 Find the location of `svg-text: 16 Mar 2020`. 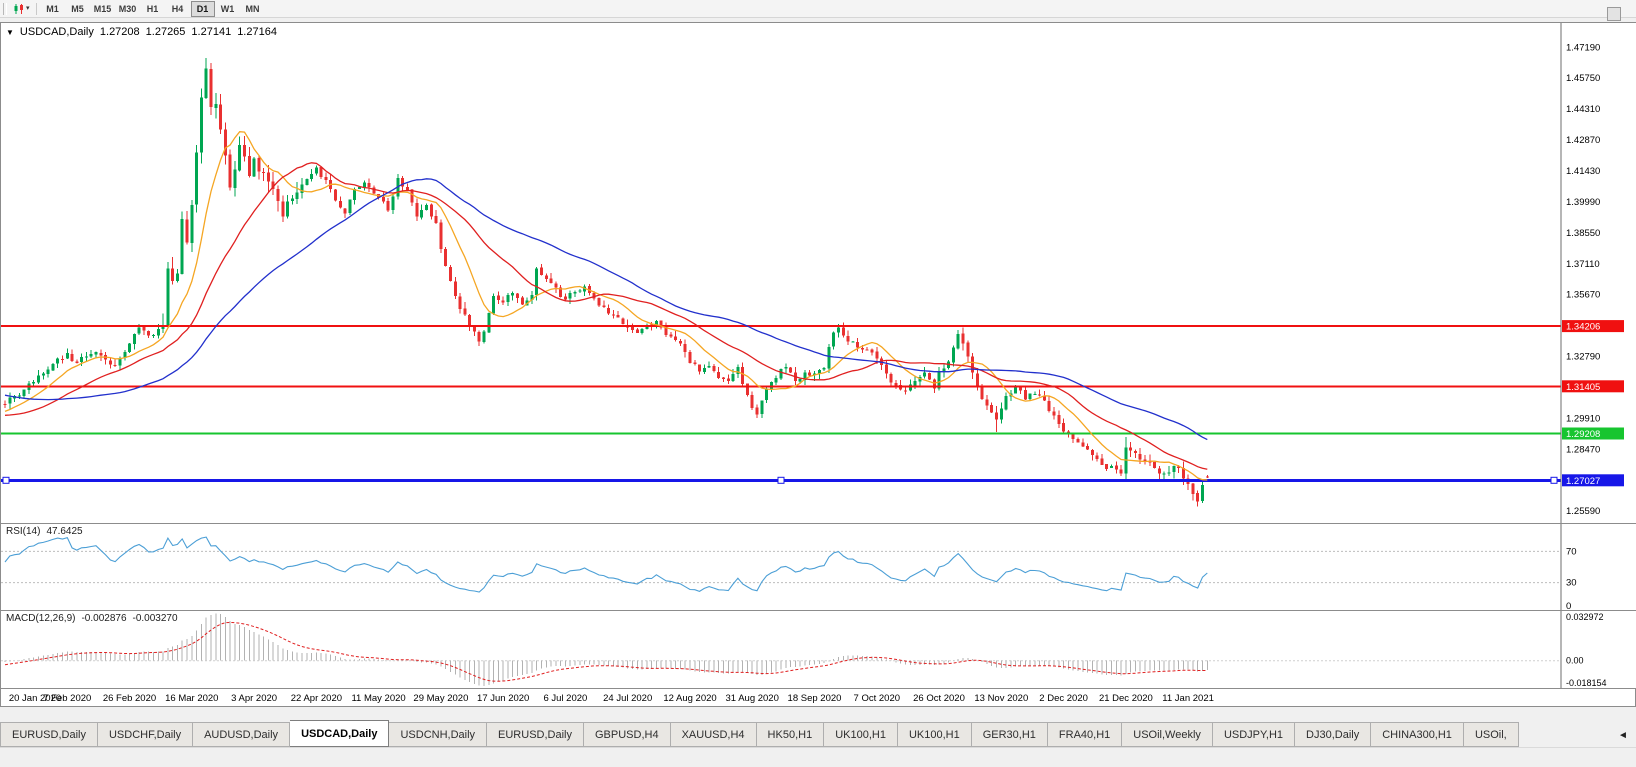

svg-text: 16 Mar 2020 is located at coordinates (191, 698).